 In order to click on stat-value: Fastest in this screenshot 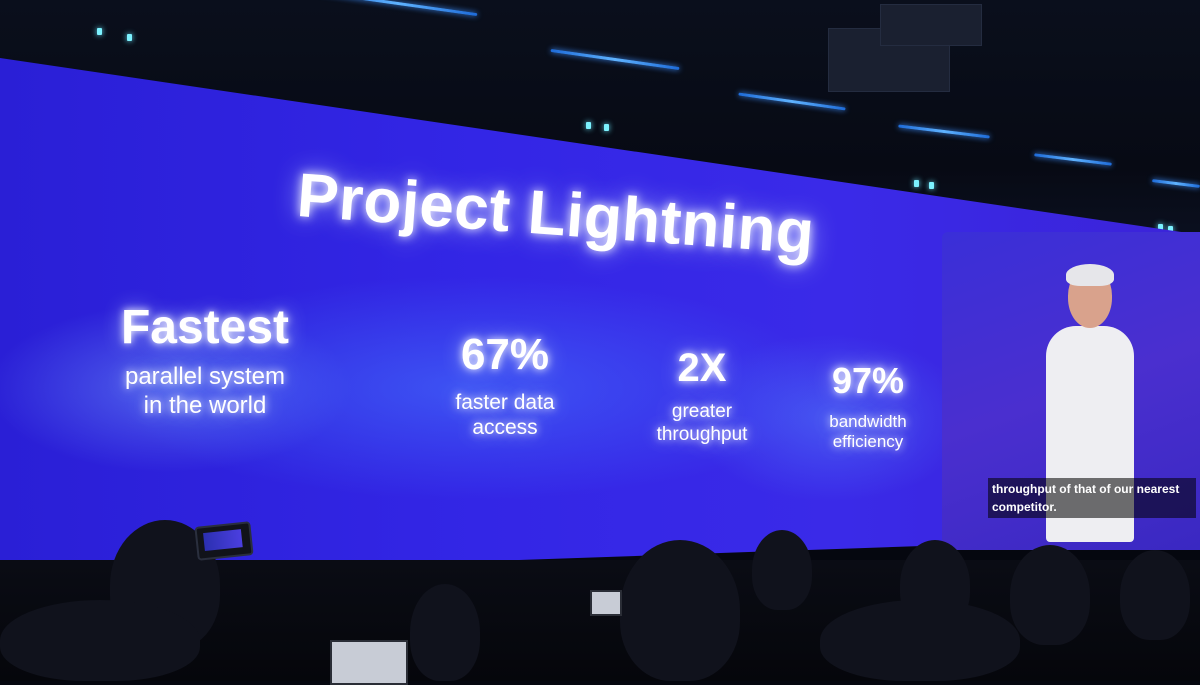, I will do `click(205, 327)`.